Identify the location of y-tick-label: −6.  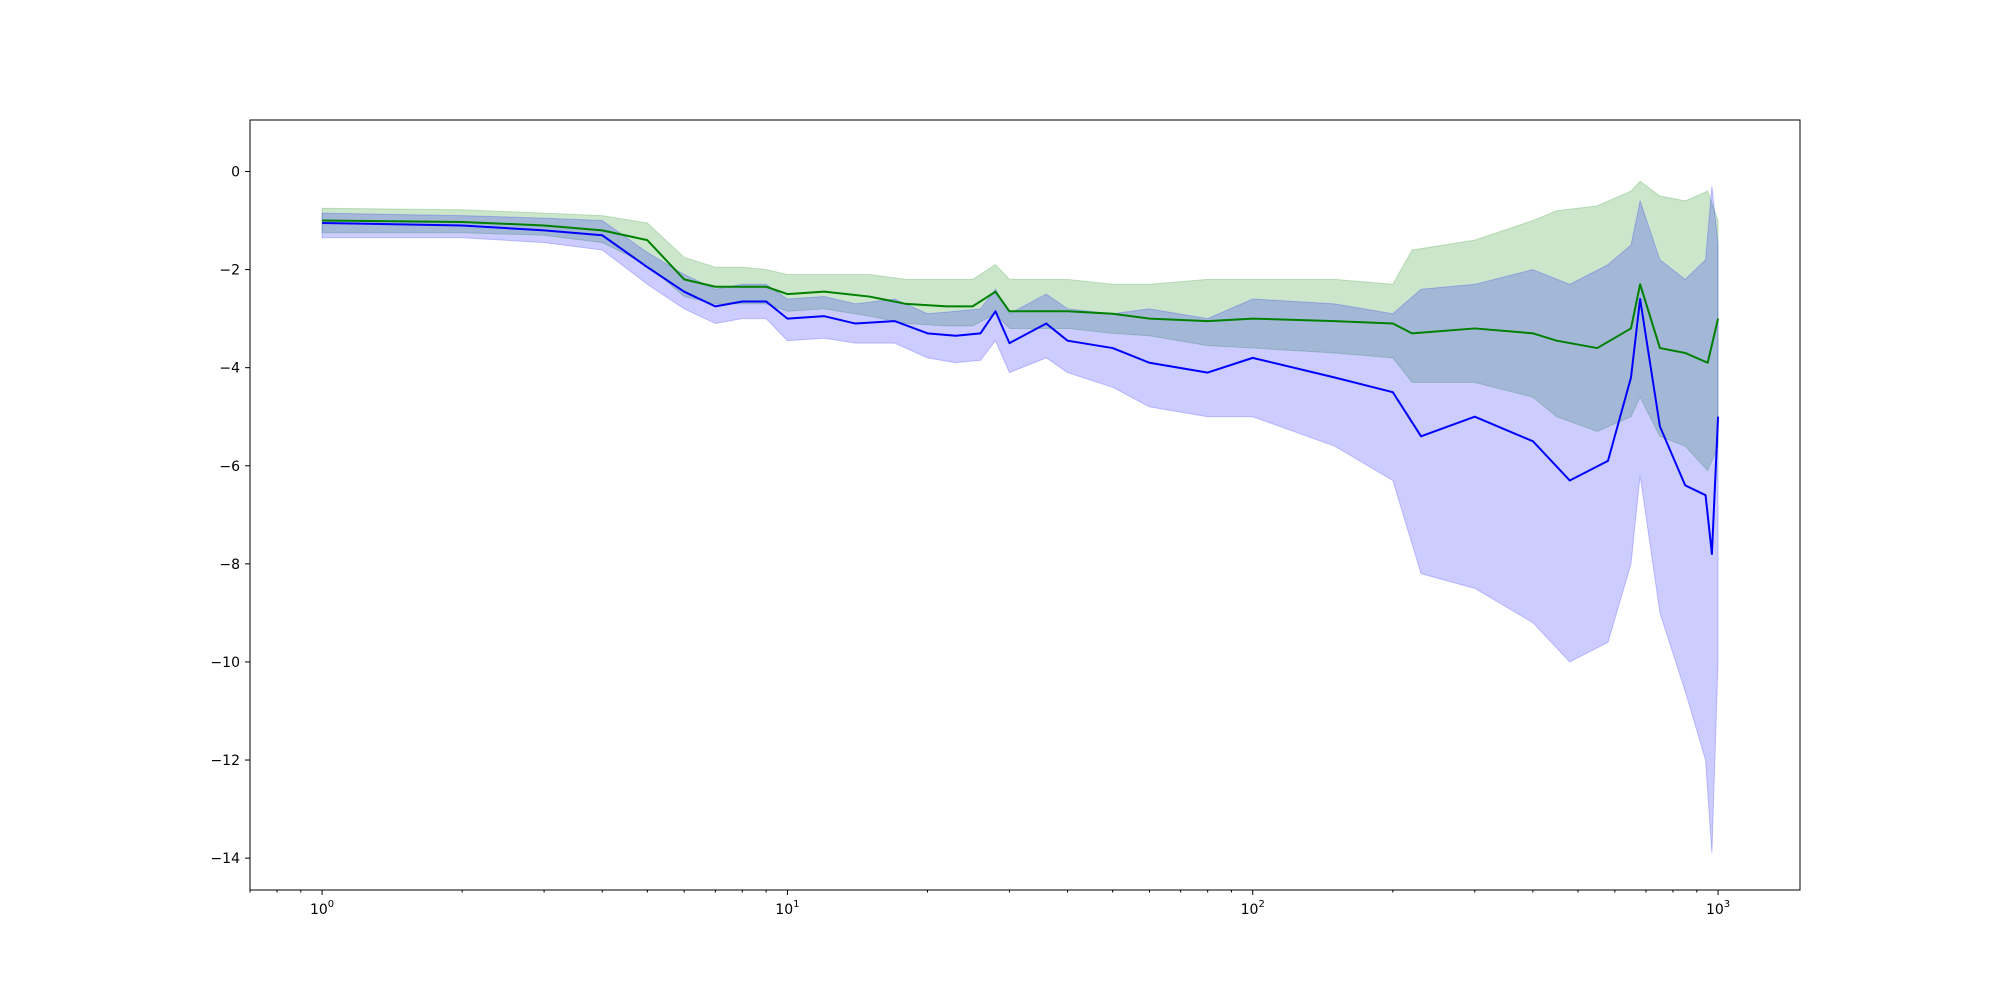
(229, 467).